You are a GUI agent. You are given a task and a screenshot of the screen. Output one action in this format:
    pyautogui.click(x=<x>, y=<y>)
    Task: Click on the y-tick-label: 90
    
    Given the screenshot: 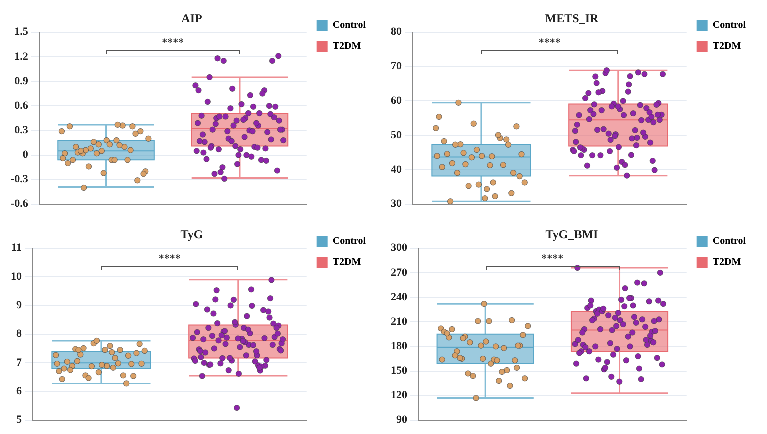 What is the action you would take?
    pyautogui.click(x=402, y=420)
    